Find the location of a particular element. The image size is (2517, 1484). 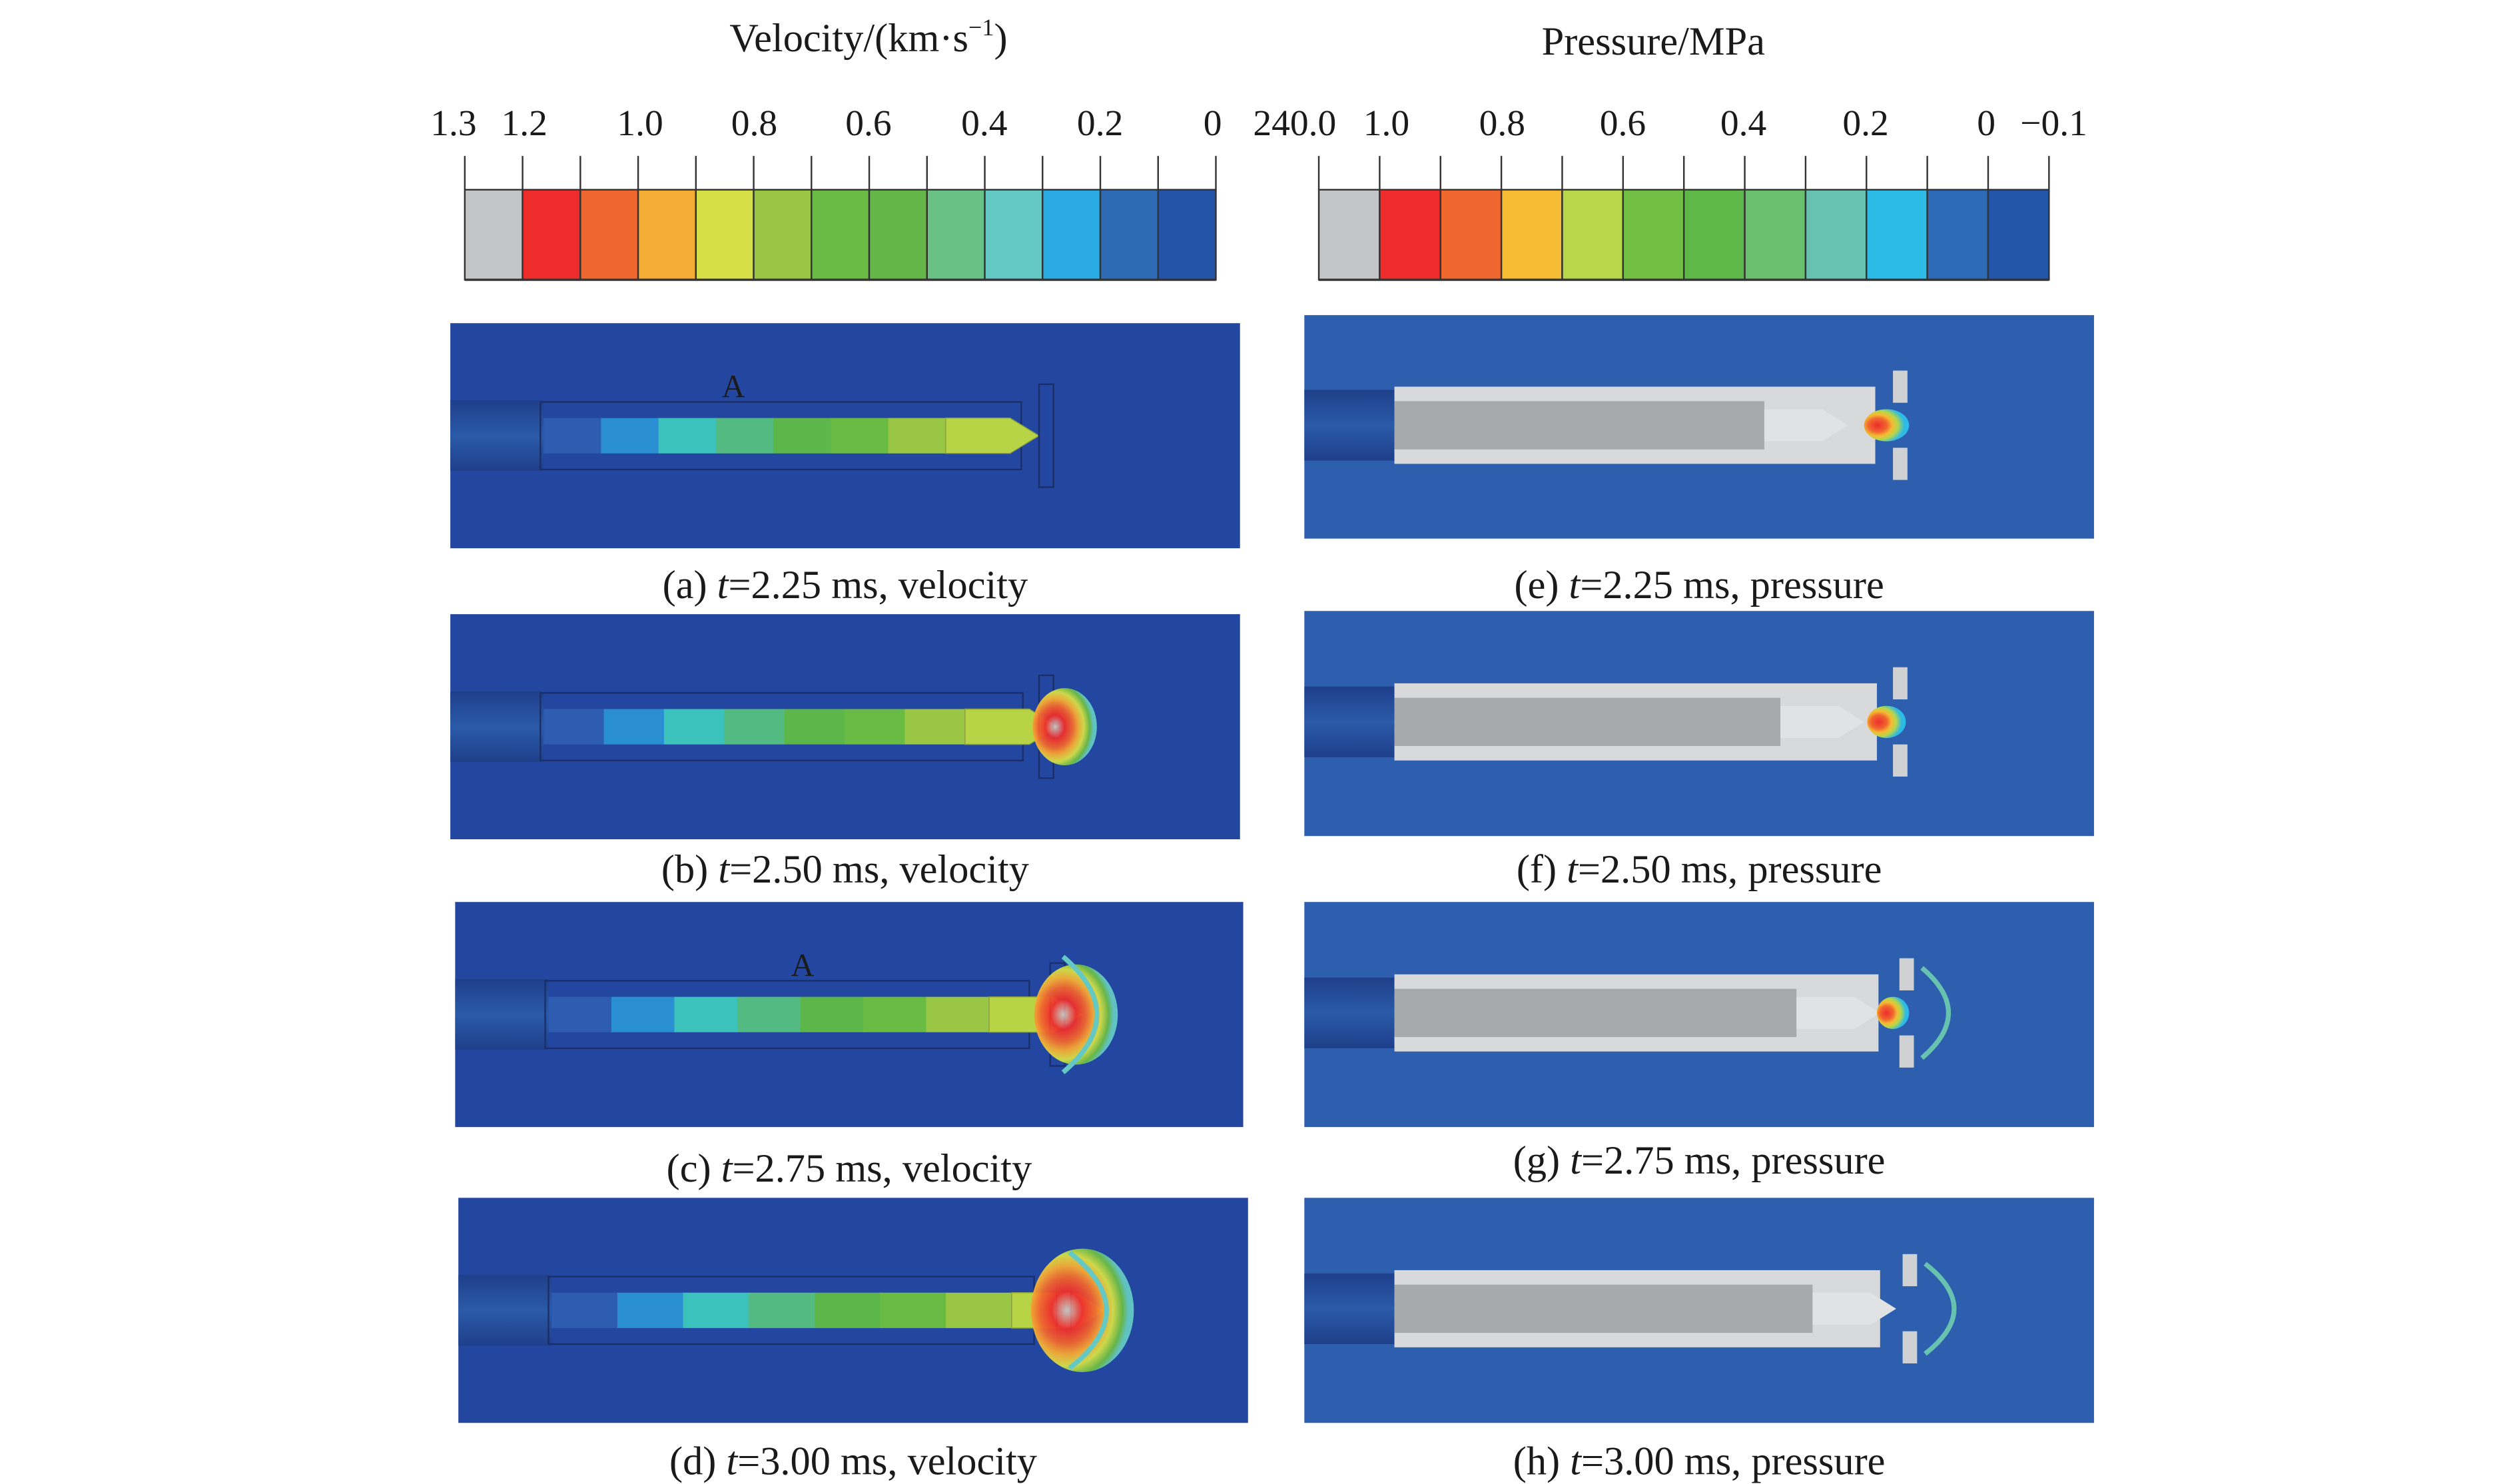

caption-label: (d) is located at coordinates (697, 1461).